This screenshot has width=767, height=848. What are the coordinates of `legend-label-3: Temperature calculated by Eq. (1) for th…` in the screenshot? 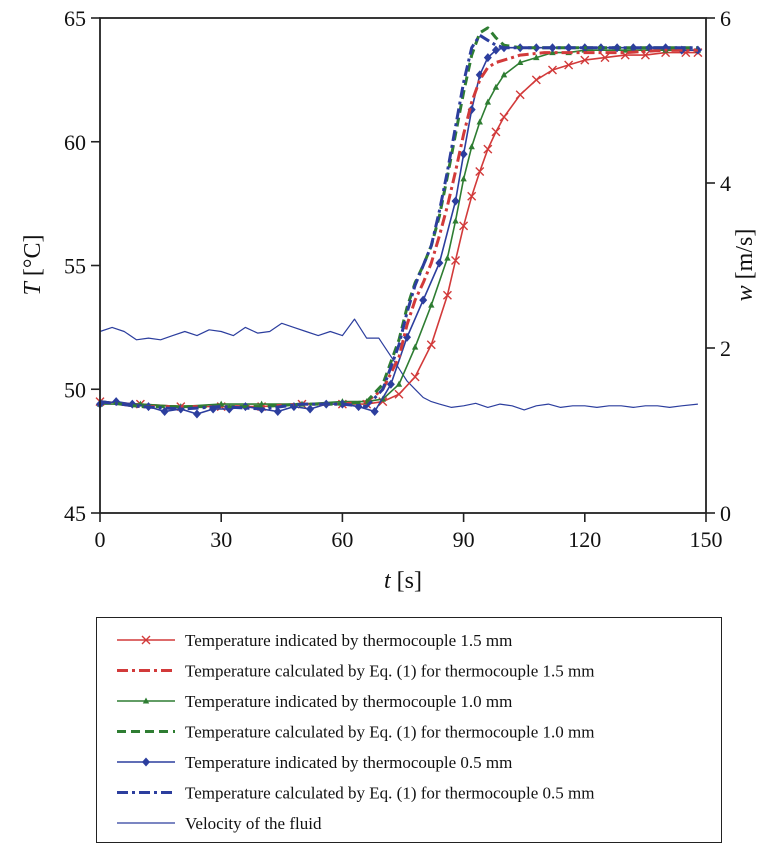 It's located at (390, 732).